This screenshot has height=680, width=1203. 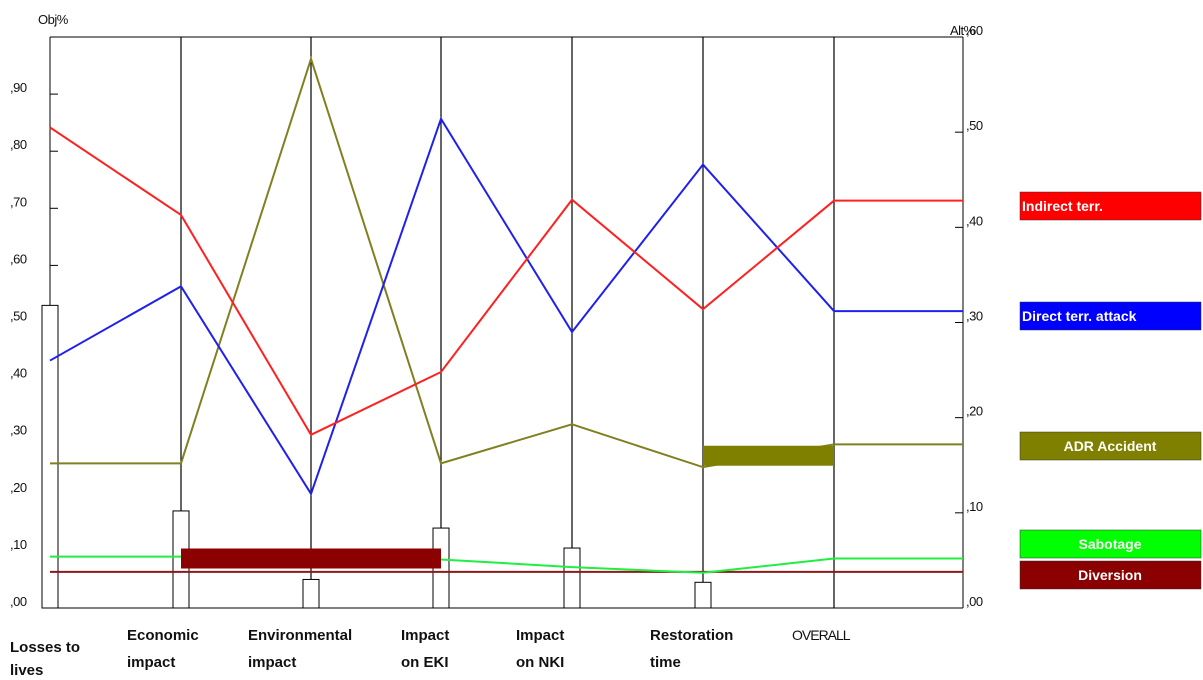 I want to click on criterion-label: OVERALL, so click(x=821, y=635).